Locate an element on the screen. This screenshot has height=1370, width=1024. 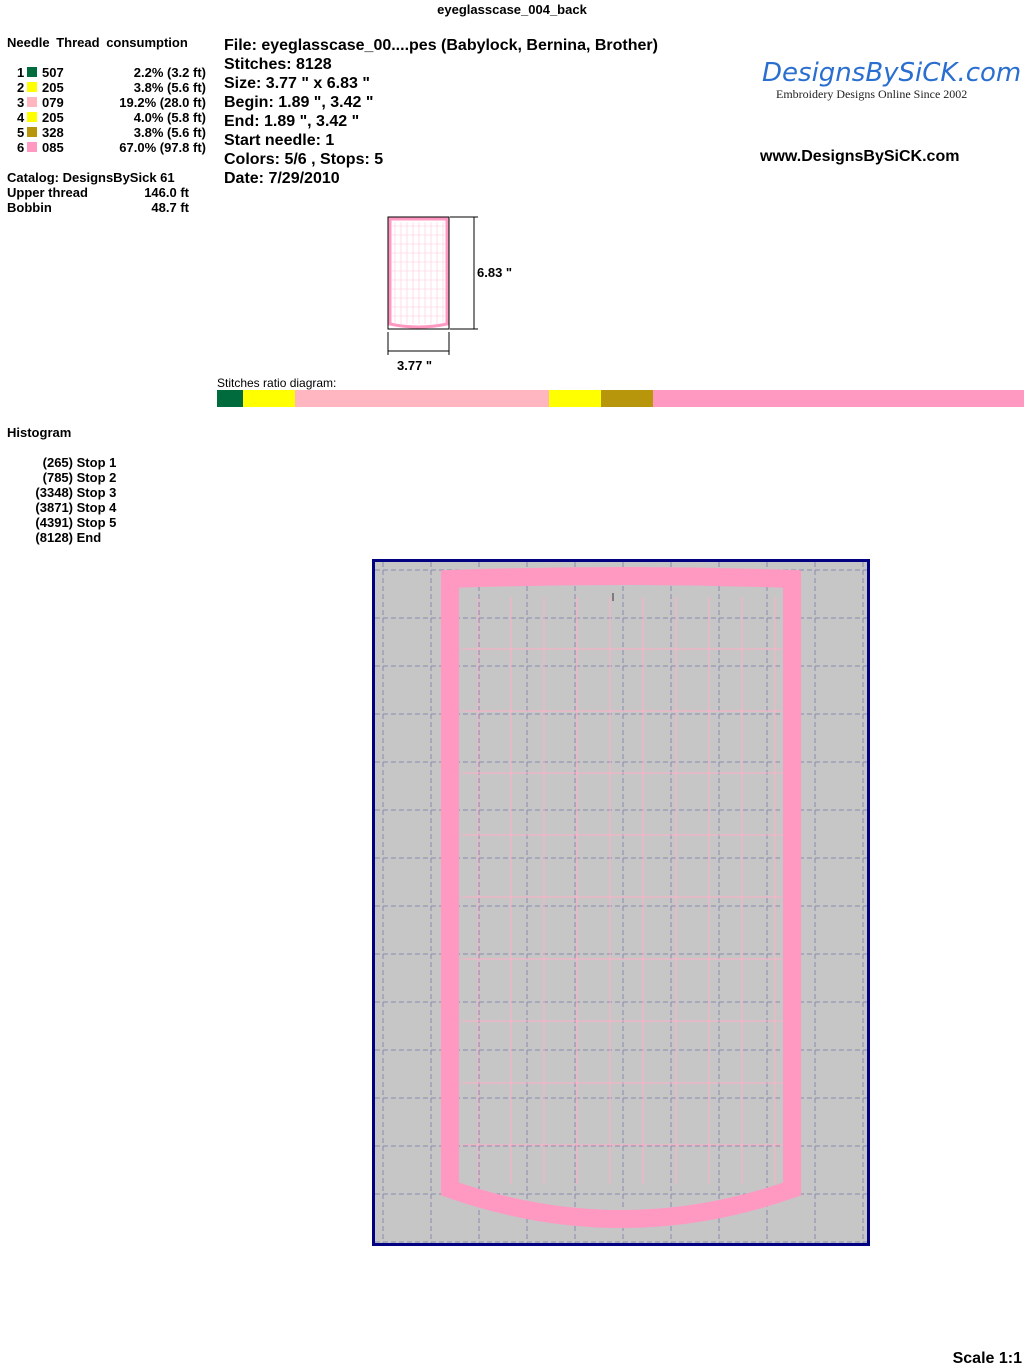
stitch-count: (8128) is located at coordinates (54, 537).